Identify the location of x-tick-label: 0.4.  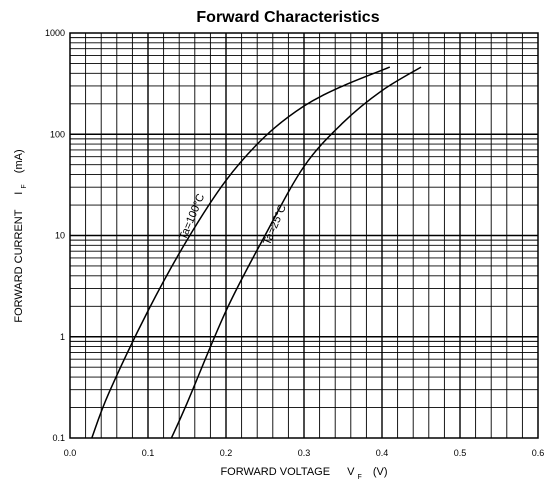
(382, 453).